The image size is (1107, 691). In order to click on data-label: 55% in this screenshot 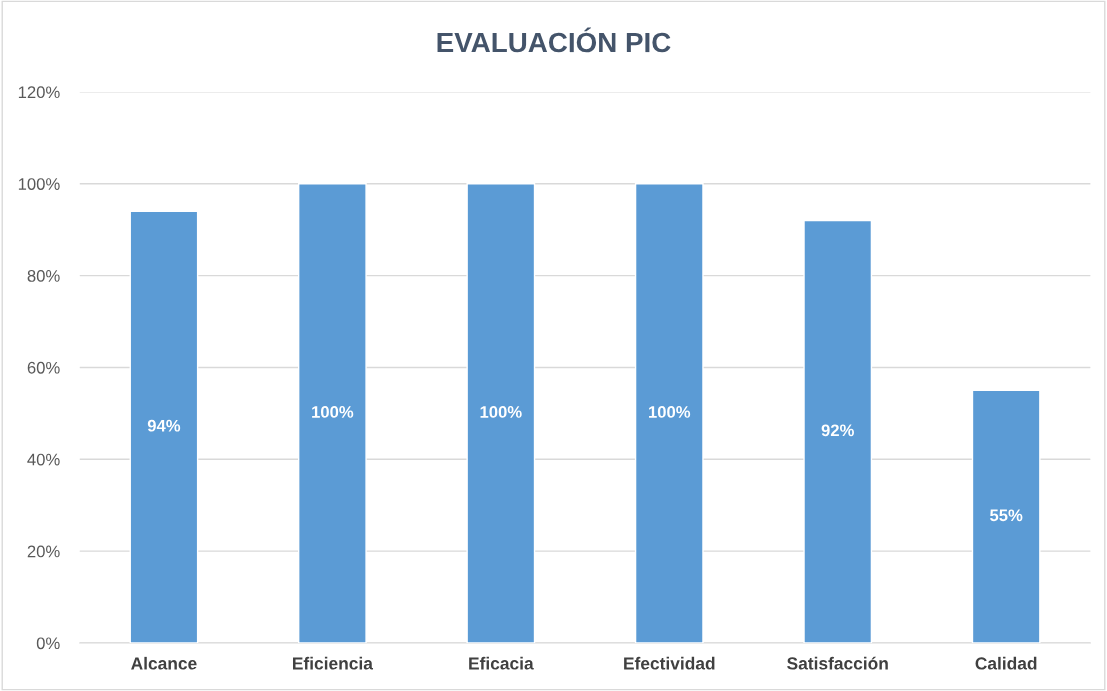, I will do `click(1006, 515)`.